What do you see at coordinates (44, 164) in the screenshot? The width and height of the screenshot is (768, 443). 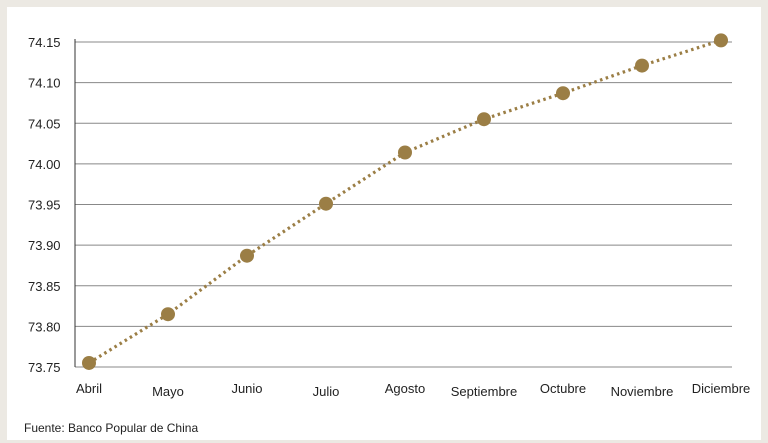 I see `y-tick-label: 74.00` at bounding box center [44, 164].